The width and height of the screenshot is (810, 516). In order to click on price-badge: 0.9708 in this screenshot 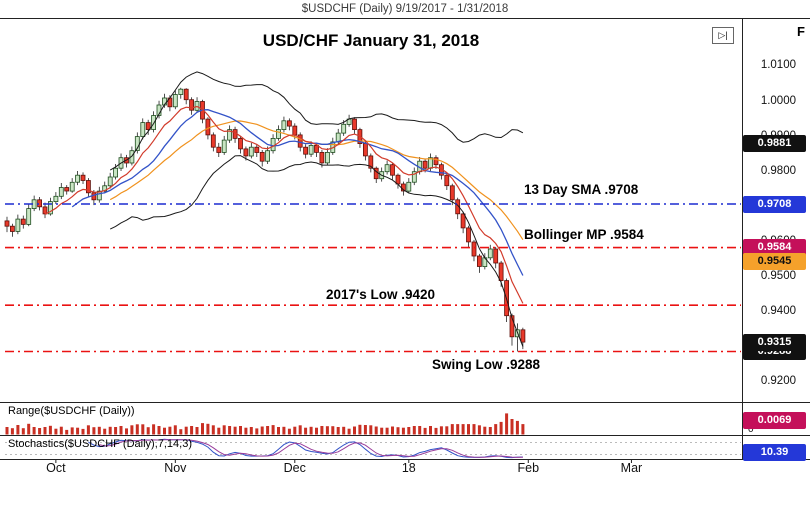, I will do `click(774, 204)`.